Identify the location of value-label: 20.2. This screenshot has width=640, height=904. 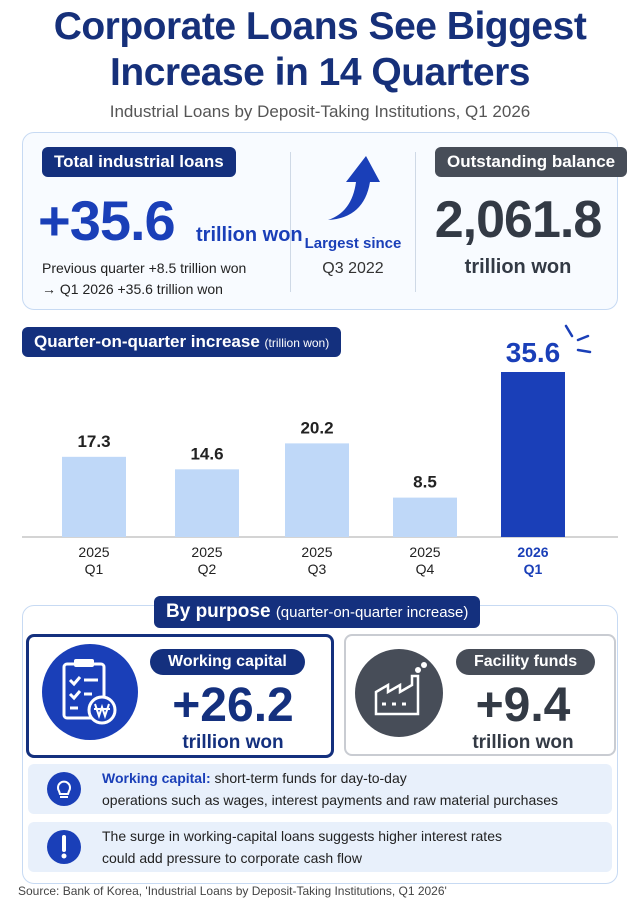
(316, 427).